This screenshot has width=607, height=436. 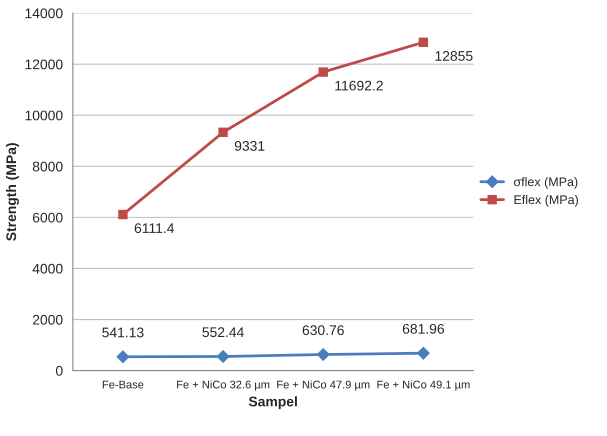 I want to click on x-tick-label: Fe + NiCo 47.9 µm, so click(x=323, y=385).